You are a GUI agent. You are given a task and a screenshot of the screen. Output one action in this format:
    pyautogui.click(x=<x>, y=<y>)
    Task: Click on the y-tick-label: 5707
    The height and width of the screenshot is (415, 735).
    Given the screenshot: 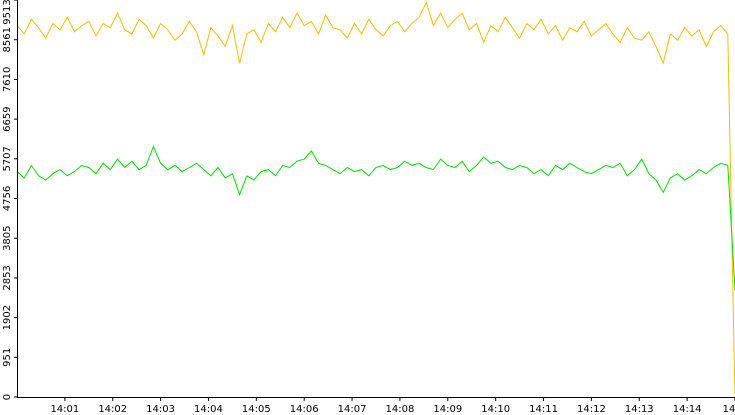 What is the action you would take?
    pyautogui.click(x=7, y=158)
    